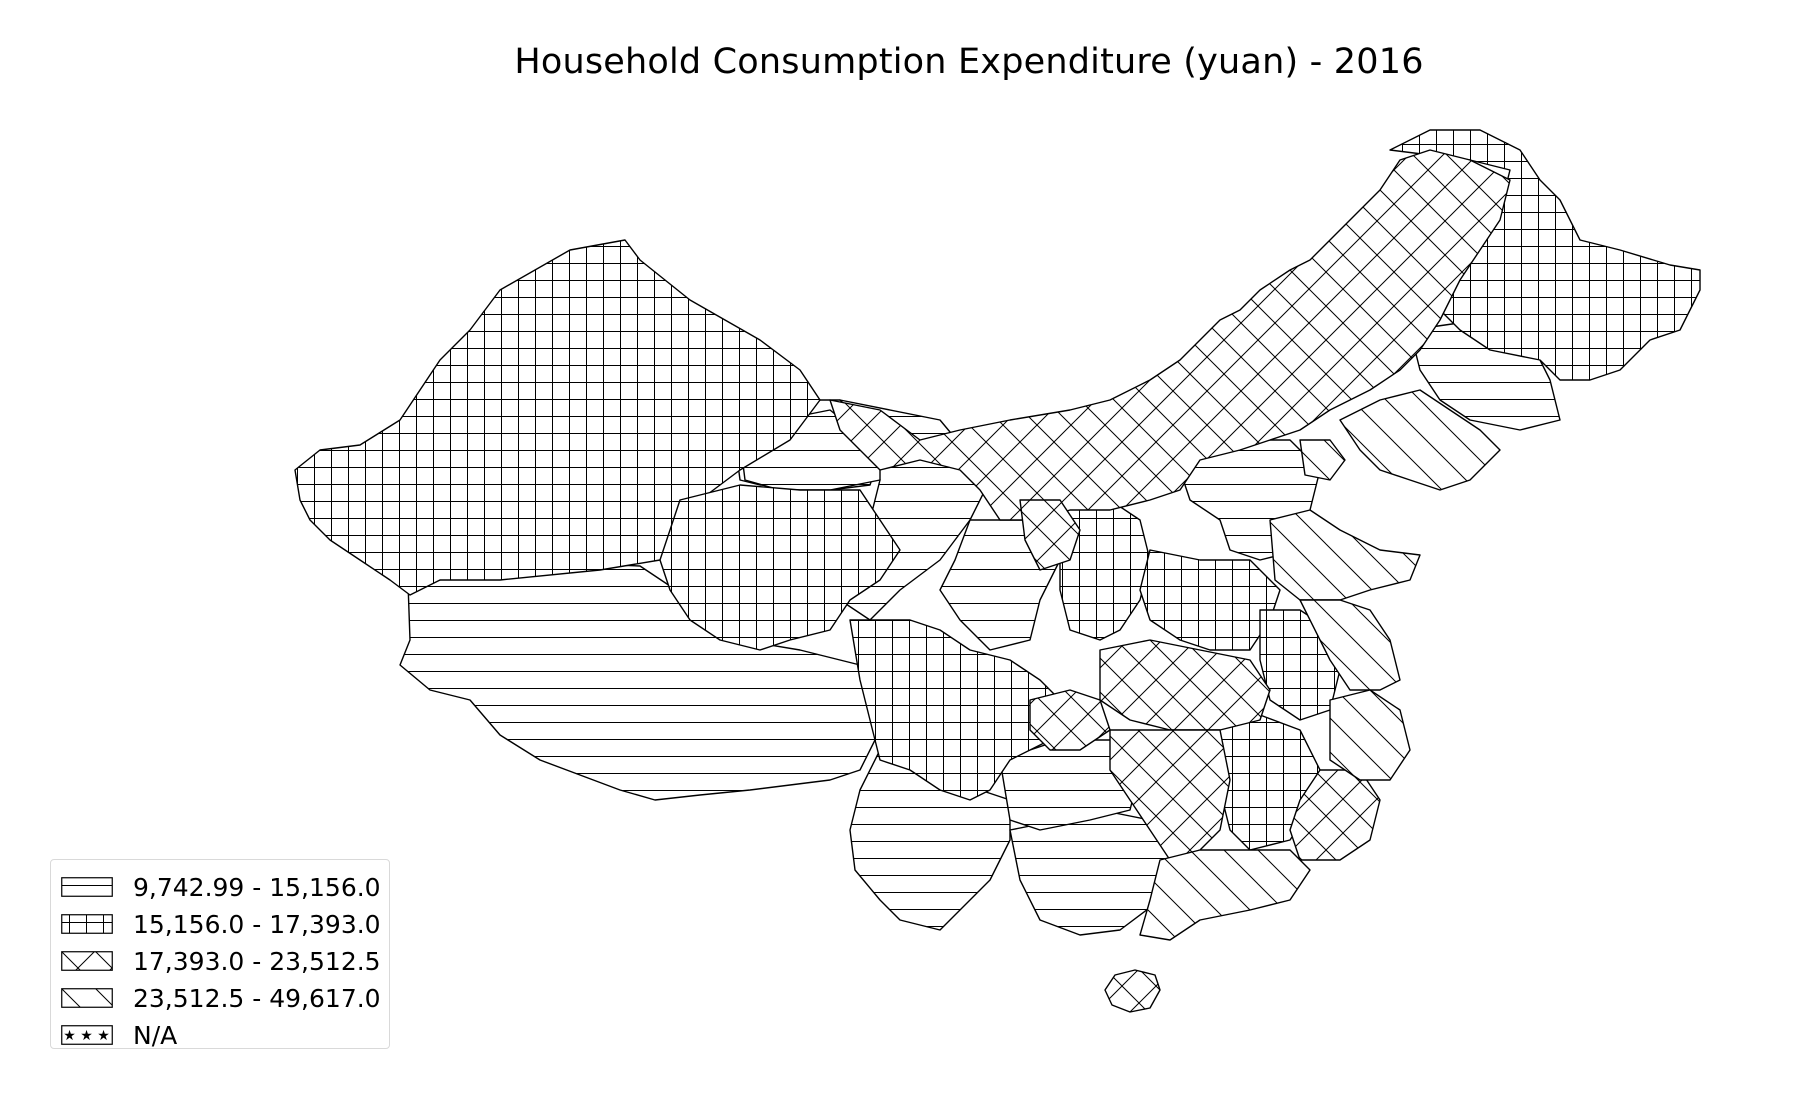  What do you see at coordinates (1420, 440) in the screenshot?
I see `region-liaoning` at bounding box center [1420, 440].